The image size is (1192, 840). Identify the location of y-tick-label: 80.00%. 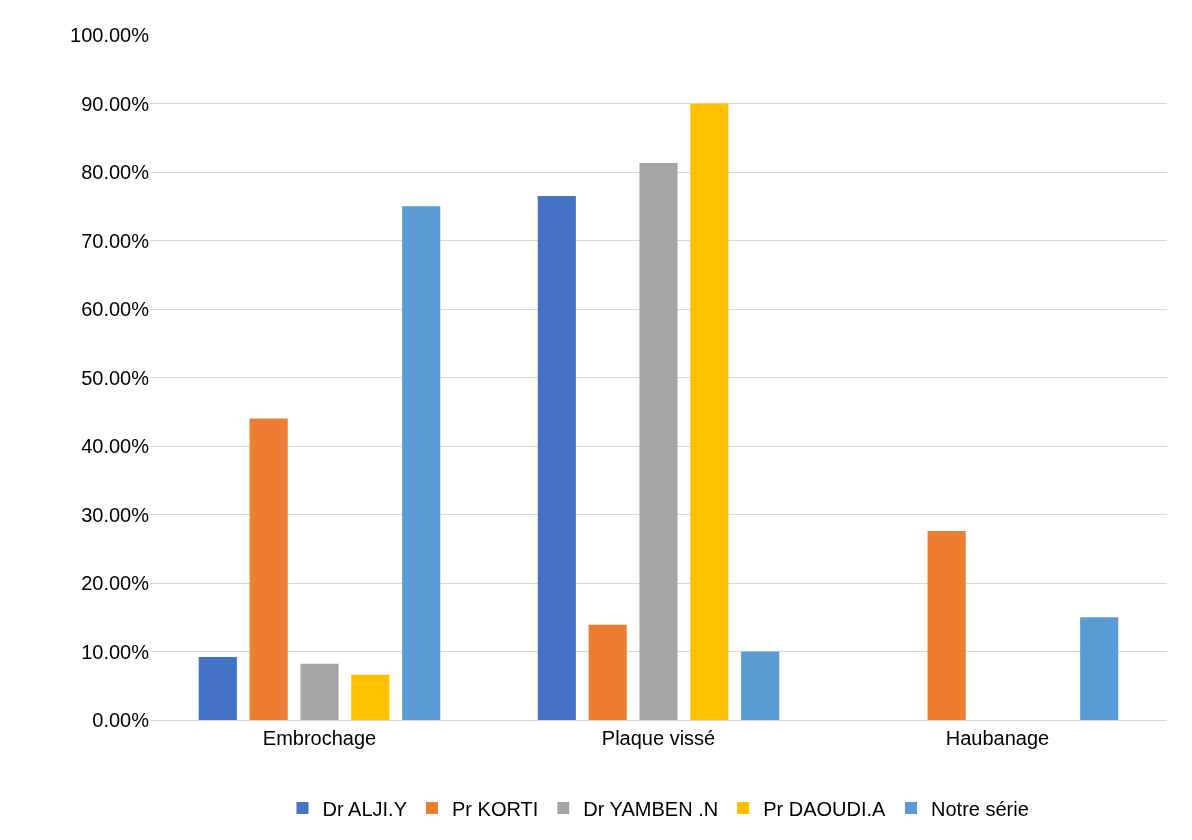
(115, 172).